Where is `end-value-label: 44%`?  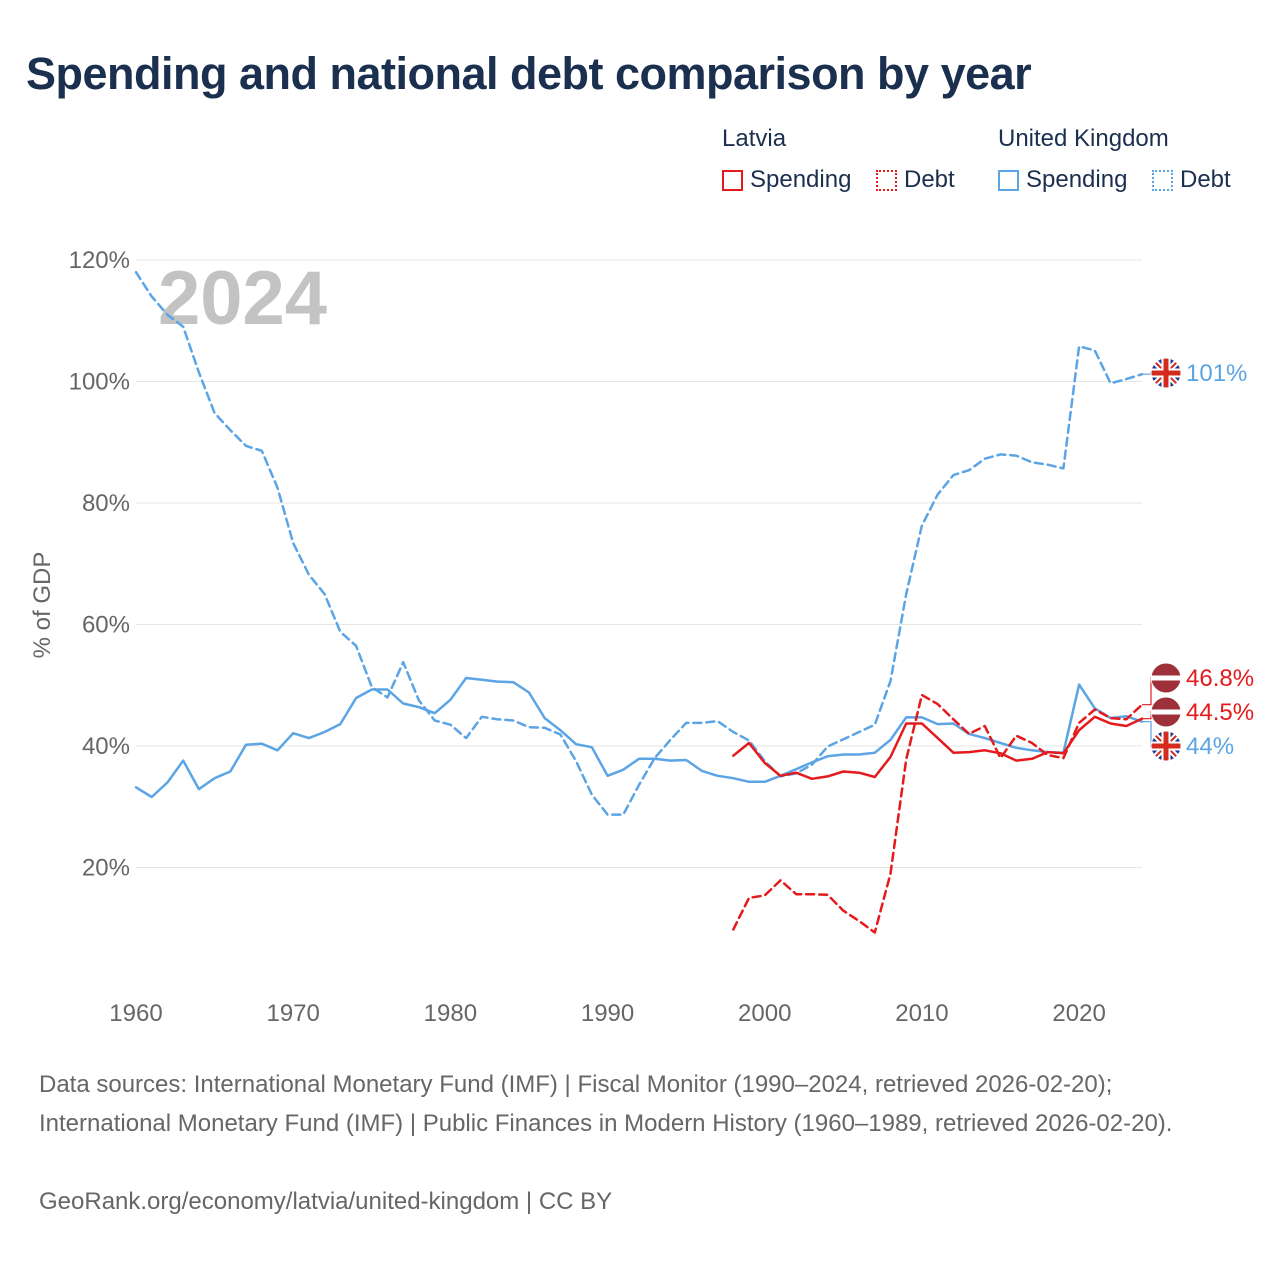
end-value-label: 44% is located at coordinates (1210, 746).